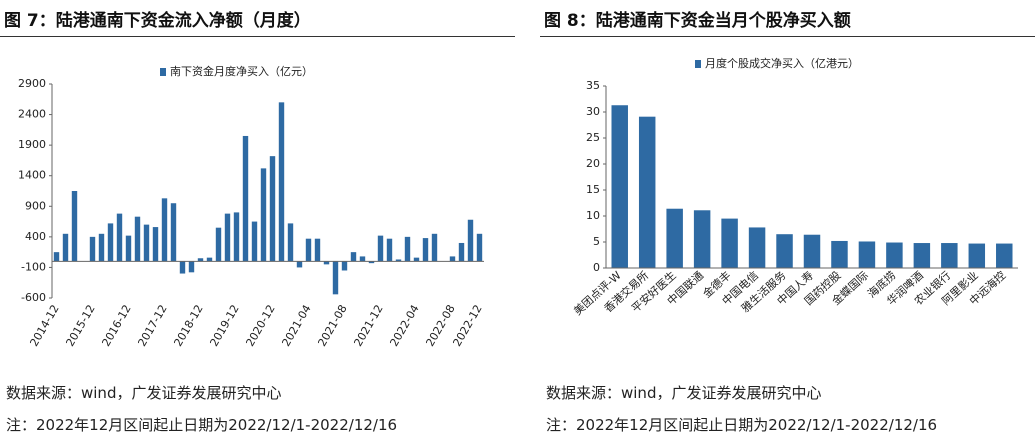 The image size is (1035, 444). What do you see at coordinates (44, 326) in the screenshot?
I see `x-tick-label: 2014-12` at bounding box center [44, 326].